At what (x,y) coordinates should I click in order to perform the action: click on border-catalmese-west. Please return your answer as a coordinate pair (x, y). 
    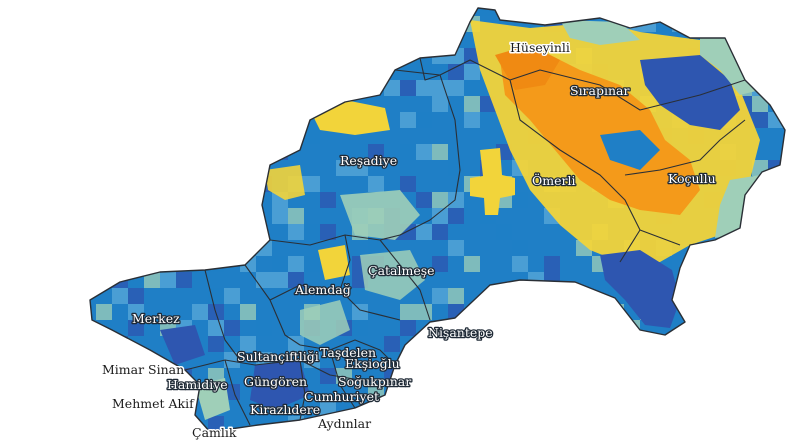
    Looking at the image, I should click on (345, 262).